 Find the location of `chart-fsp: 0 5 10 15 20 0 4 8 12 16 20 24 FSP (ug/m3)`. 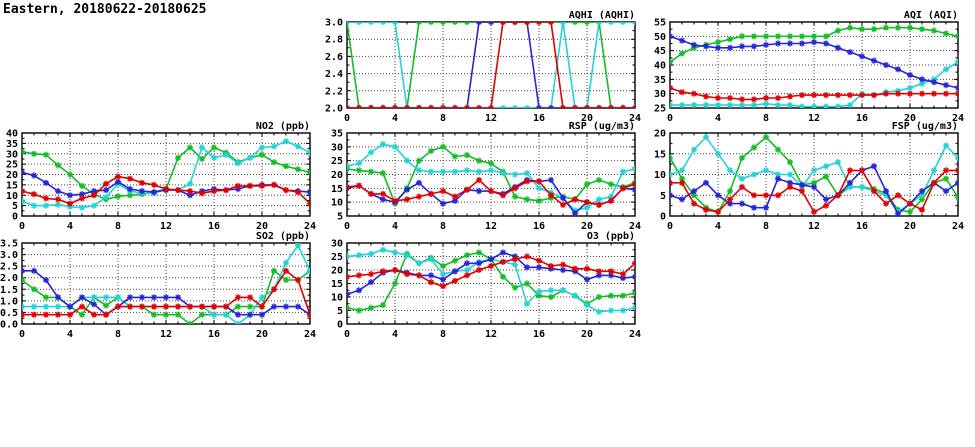

chart-fsp: 0 5 10 15 20 0 4 8 12 16 20 24 FSP (ug/m3) is located at coordinates (809, 176).